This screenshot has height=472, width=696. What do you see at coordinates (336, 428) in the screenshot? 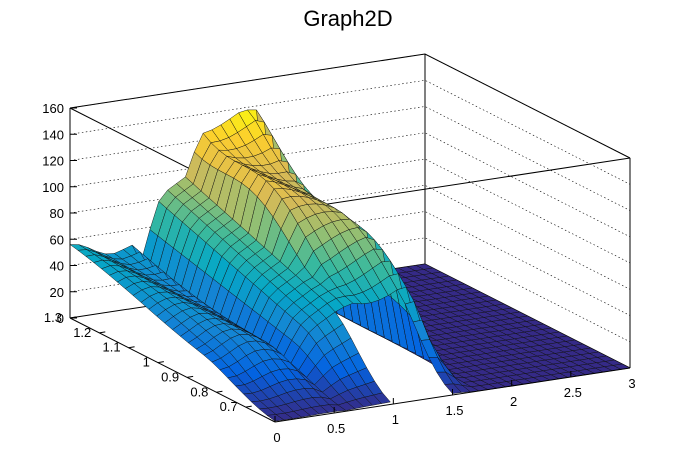
I see `x-tick-label: 0.5` at bounding box center [336, 428].